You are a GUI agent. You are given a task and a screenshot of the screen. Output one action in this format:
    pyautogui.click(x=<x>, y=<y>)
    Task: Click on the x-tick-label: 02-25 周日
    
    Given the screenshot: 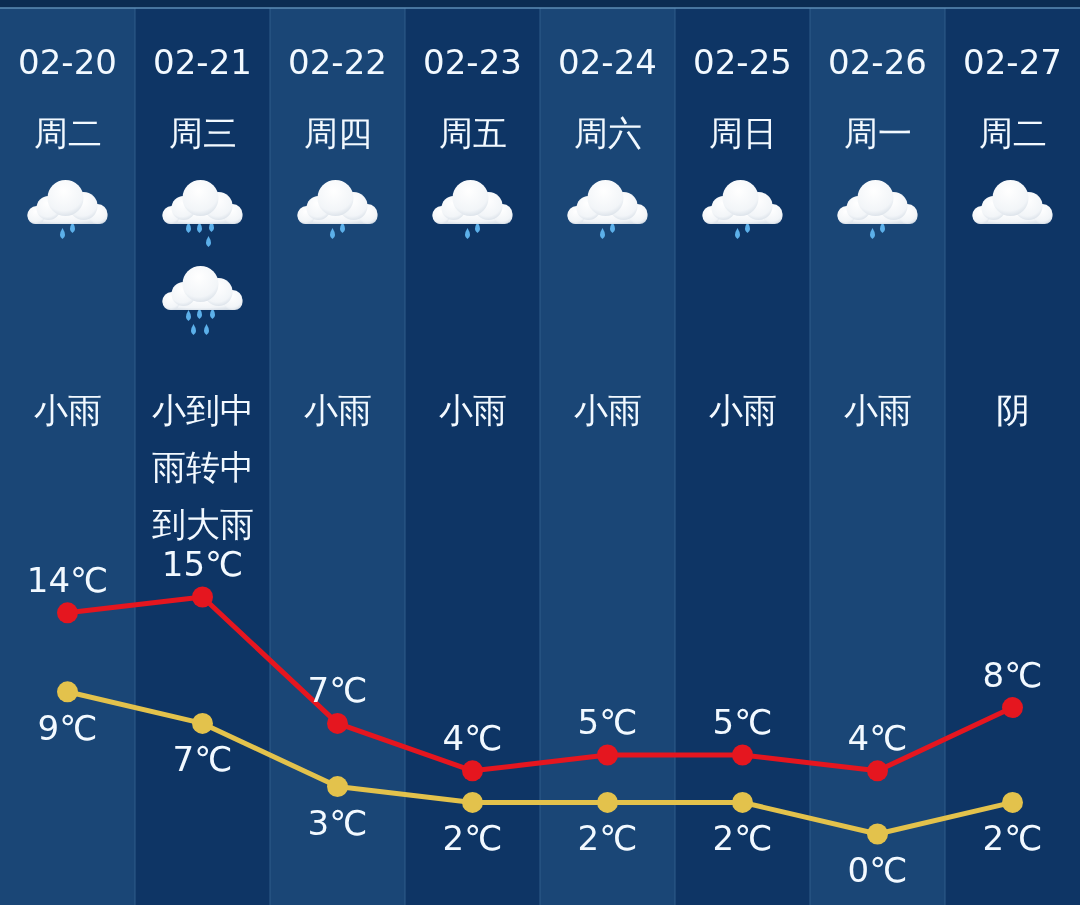 What is the action you would take?
    pyautogui.click(x=742, y=97)
    